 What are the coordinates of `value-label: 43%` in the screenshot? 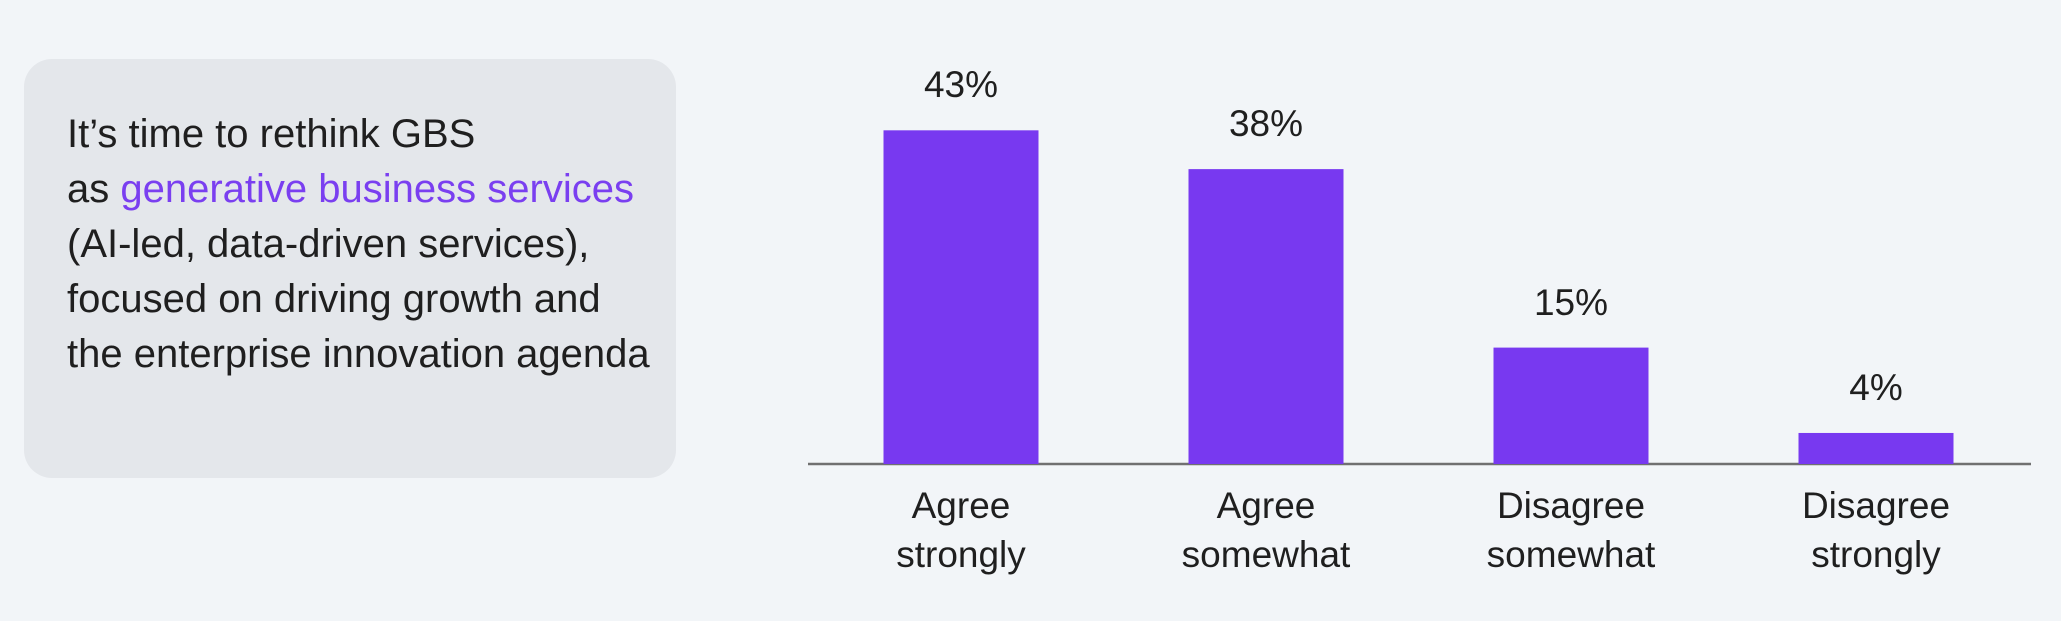 It's located at (961, 85).